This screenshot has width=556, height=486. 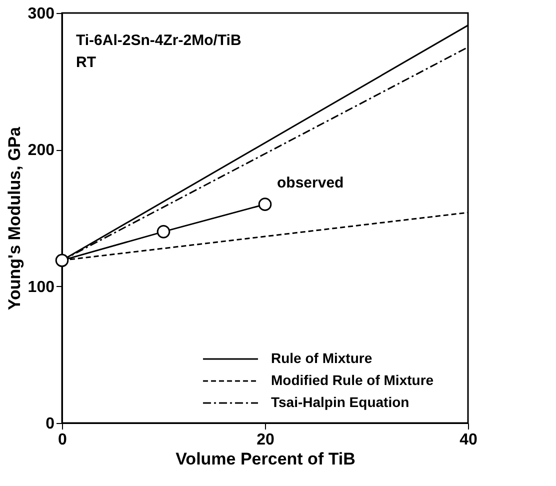 What do you see at coordinates (63, 440) in the screenshot?
I see `x-tick-label: 0` at bounding box center [63, 440].